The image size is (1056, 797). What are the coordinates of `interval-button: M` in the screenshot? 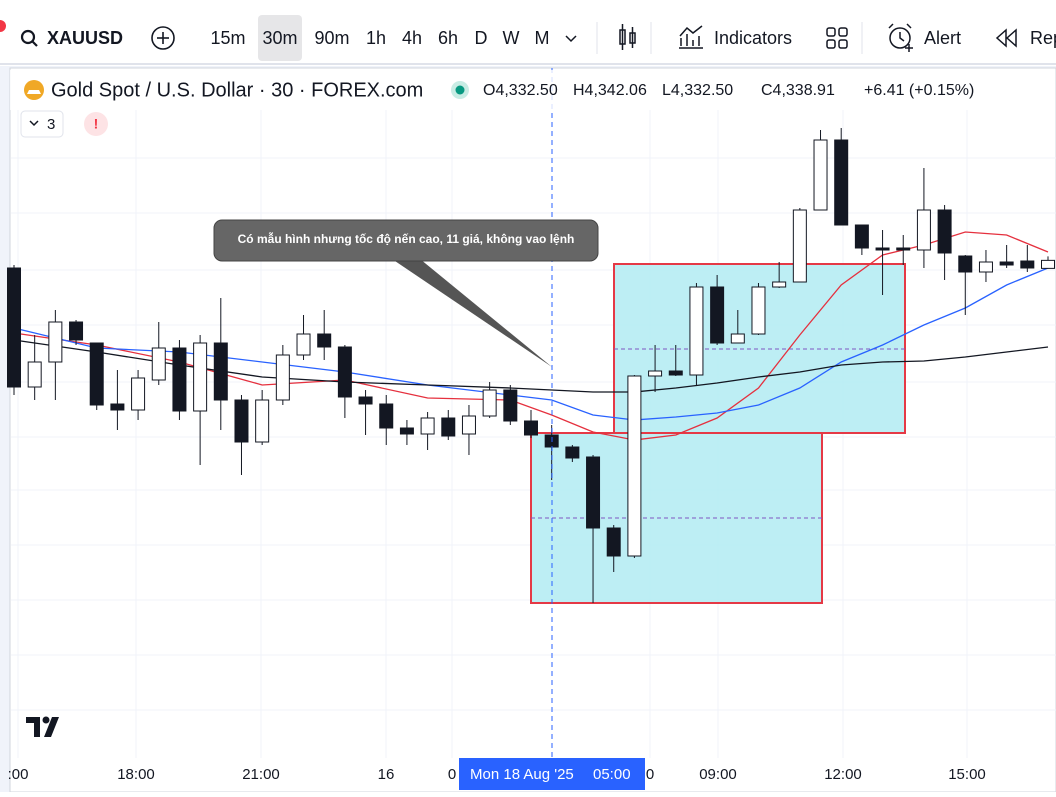 It's located at (542, 38).